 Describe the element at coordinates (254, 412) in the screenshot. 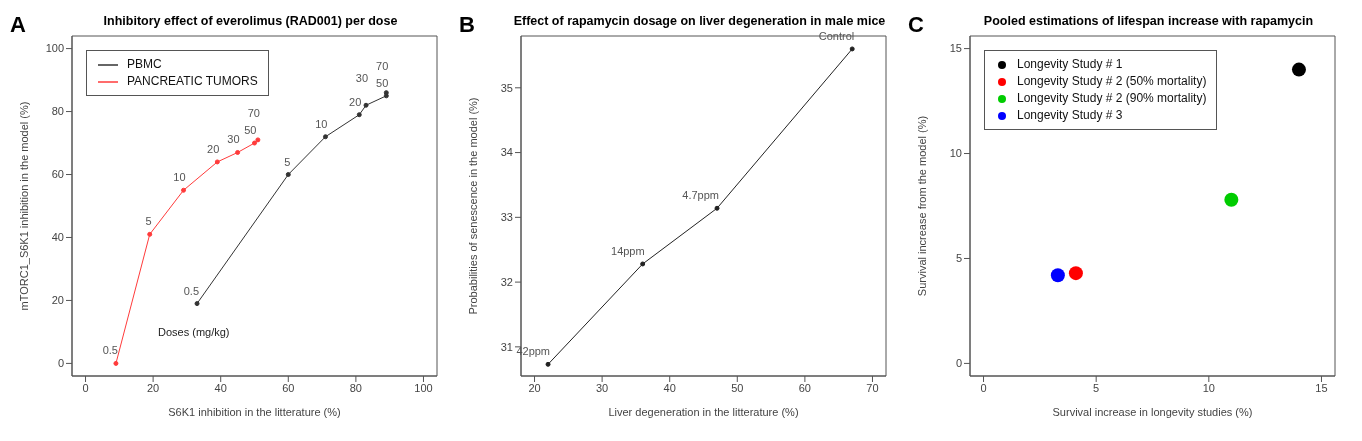

I see `x-axis-title: S6K1 inhibition in the litterature (%)` at that location.